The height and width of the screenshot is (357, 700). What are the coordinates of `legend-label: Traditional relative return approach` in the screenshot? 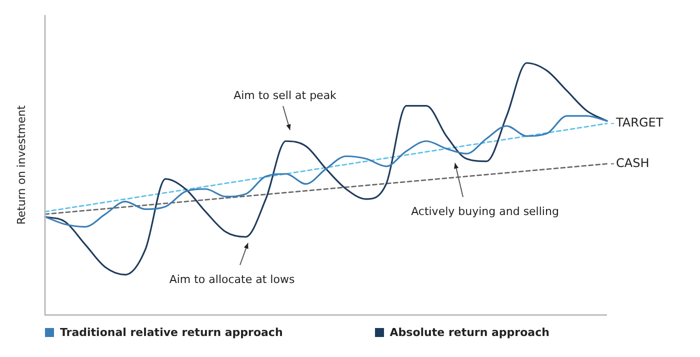 It's located at (171, 332).